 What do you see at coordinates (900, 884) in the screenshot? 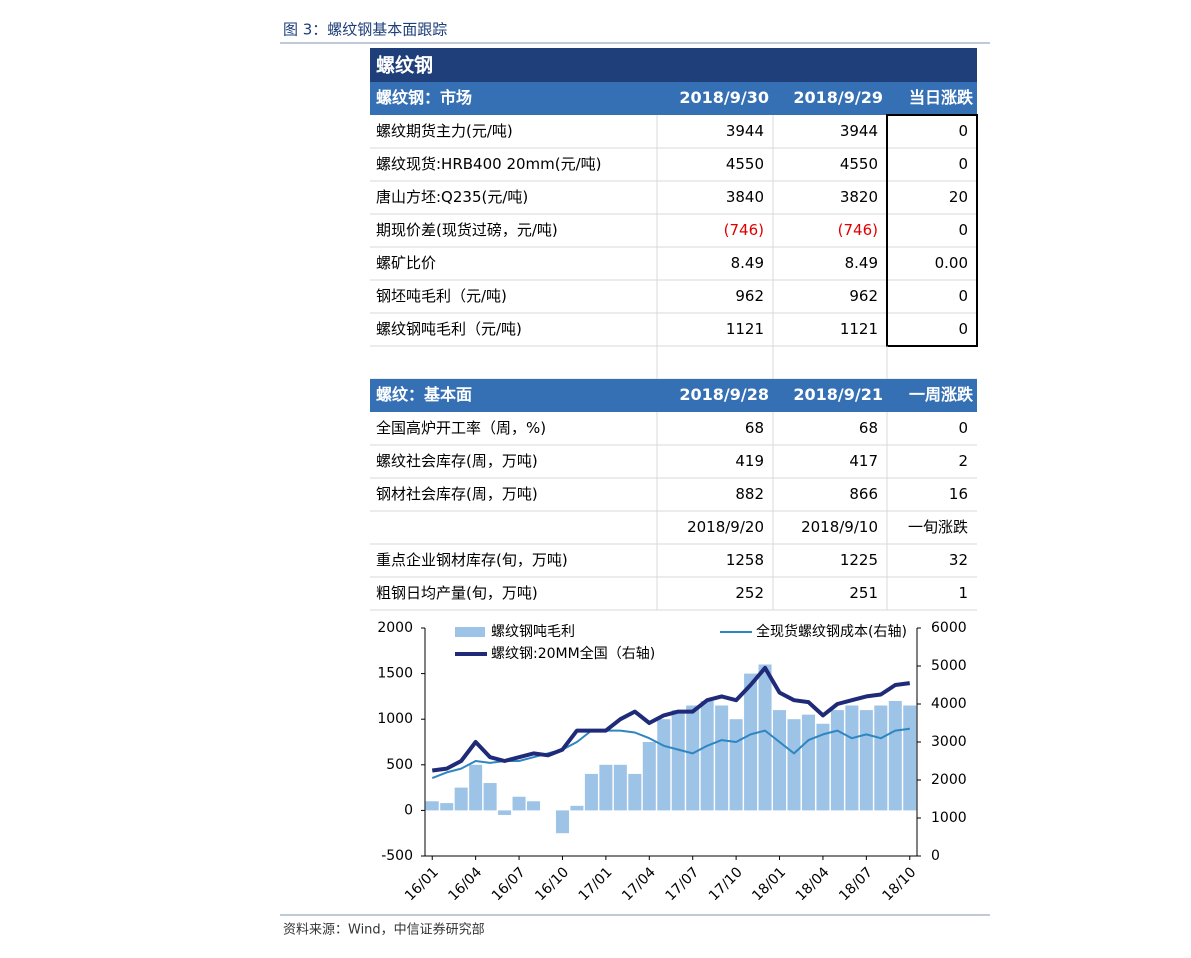
I see `x-tick-label: 18/10` at bounding box center [900, 884].